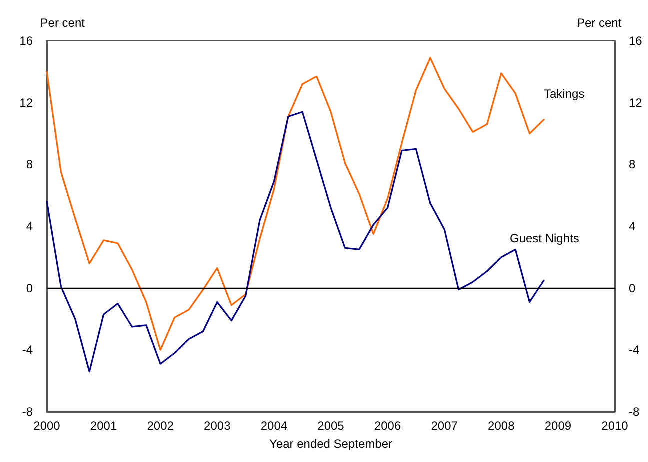 Image resolution: width=648 pixels, height=462 pixels. Describe the element at coordinates (634, 350) in the screenshot. I see `y2-tick-label: -4` at that location.